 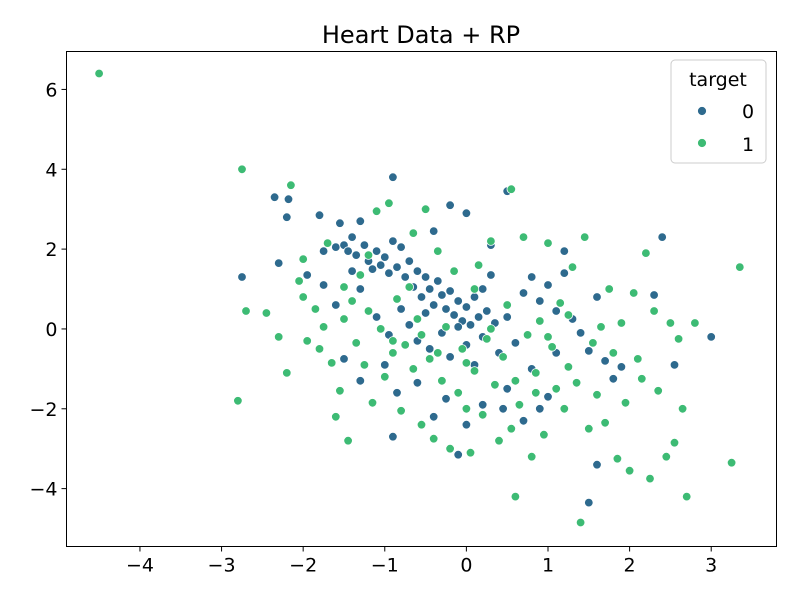 I want to click on y-tick-label: −2, so click(x=43, y=410).